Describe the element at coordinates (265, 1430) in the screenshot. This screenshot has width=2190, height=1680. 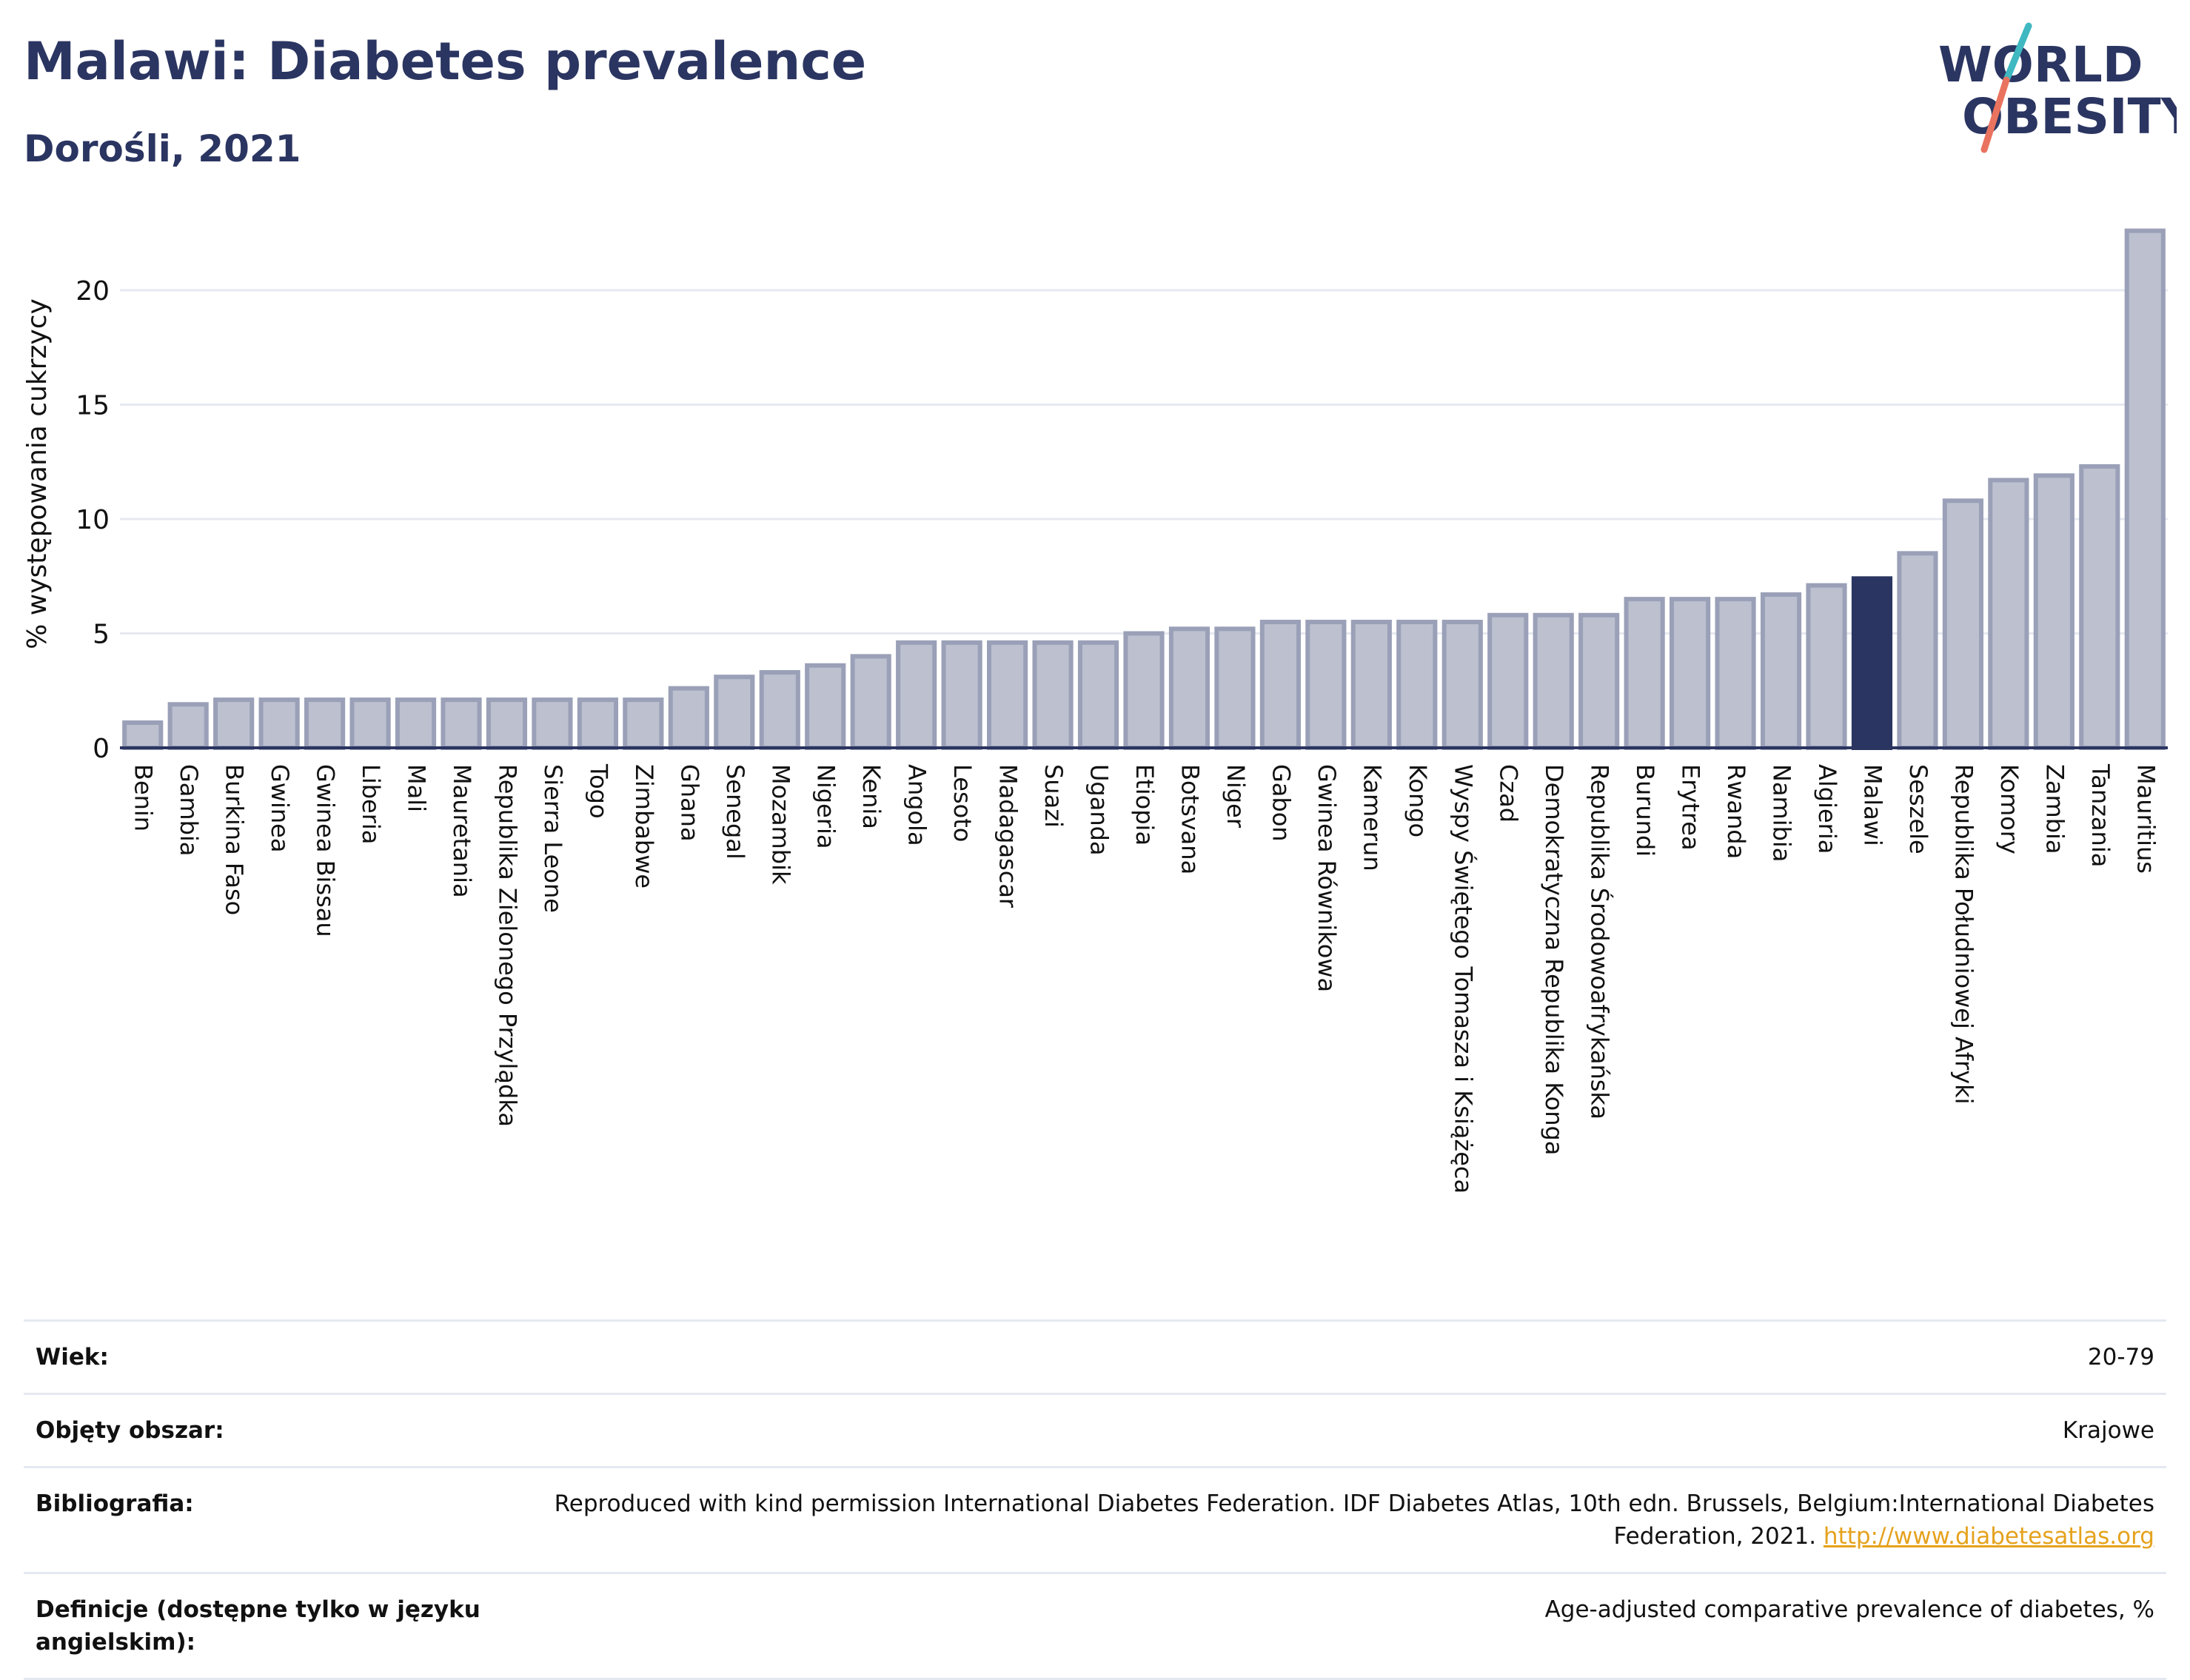
I see `info-label: Objęty obszar:` at that location.